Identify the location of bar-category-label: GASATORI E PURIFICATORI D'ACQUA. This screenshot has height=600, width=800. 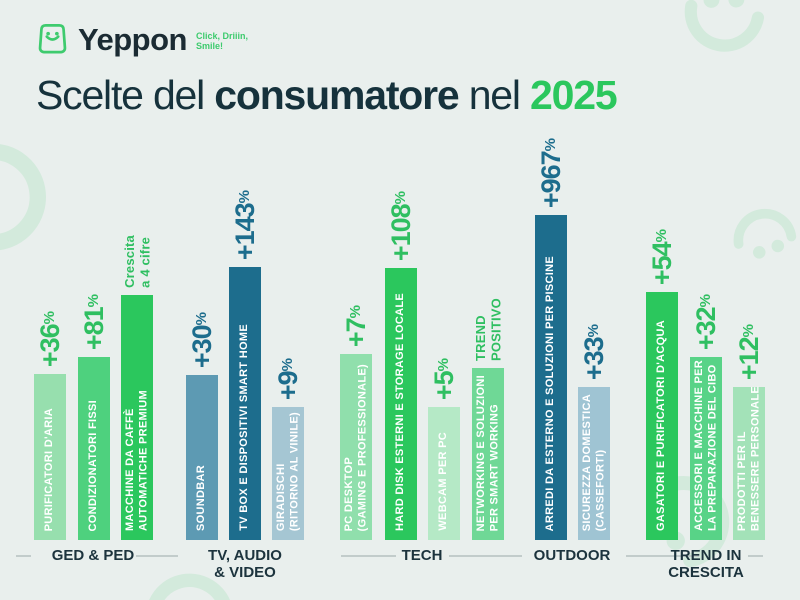
(661, 425).